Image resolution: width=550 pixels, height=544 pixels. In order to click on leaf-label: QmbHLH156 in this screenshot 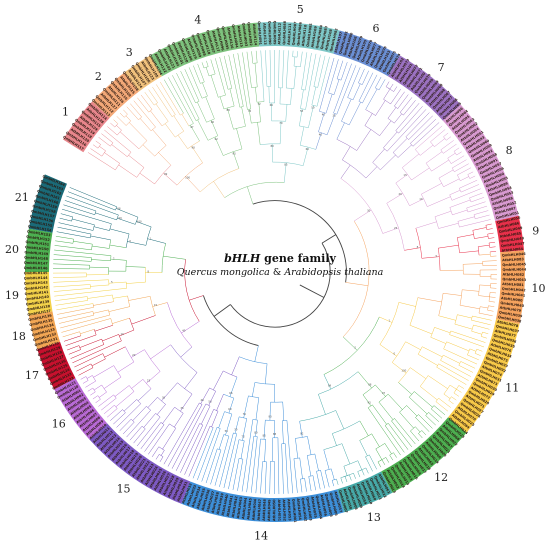, I will do `click(42, 218)`.